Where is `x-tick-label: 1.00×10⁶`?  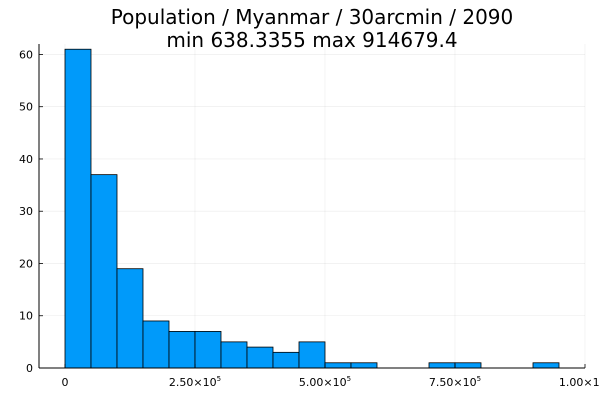 x-tick-label: 1.00×10⁶ is located at coordinates (579, 382).